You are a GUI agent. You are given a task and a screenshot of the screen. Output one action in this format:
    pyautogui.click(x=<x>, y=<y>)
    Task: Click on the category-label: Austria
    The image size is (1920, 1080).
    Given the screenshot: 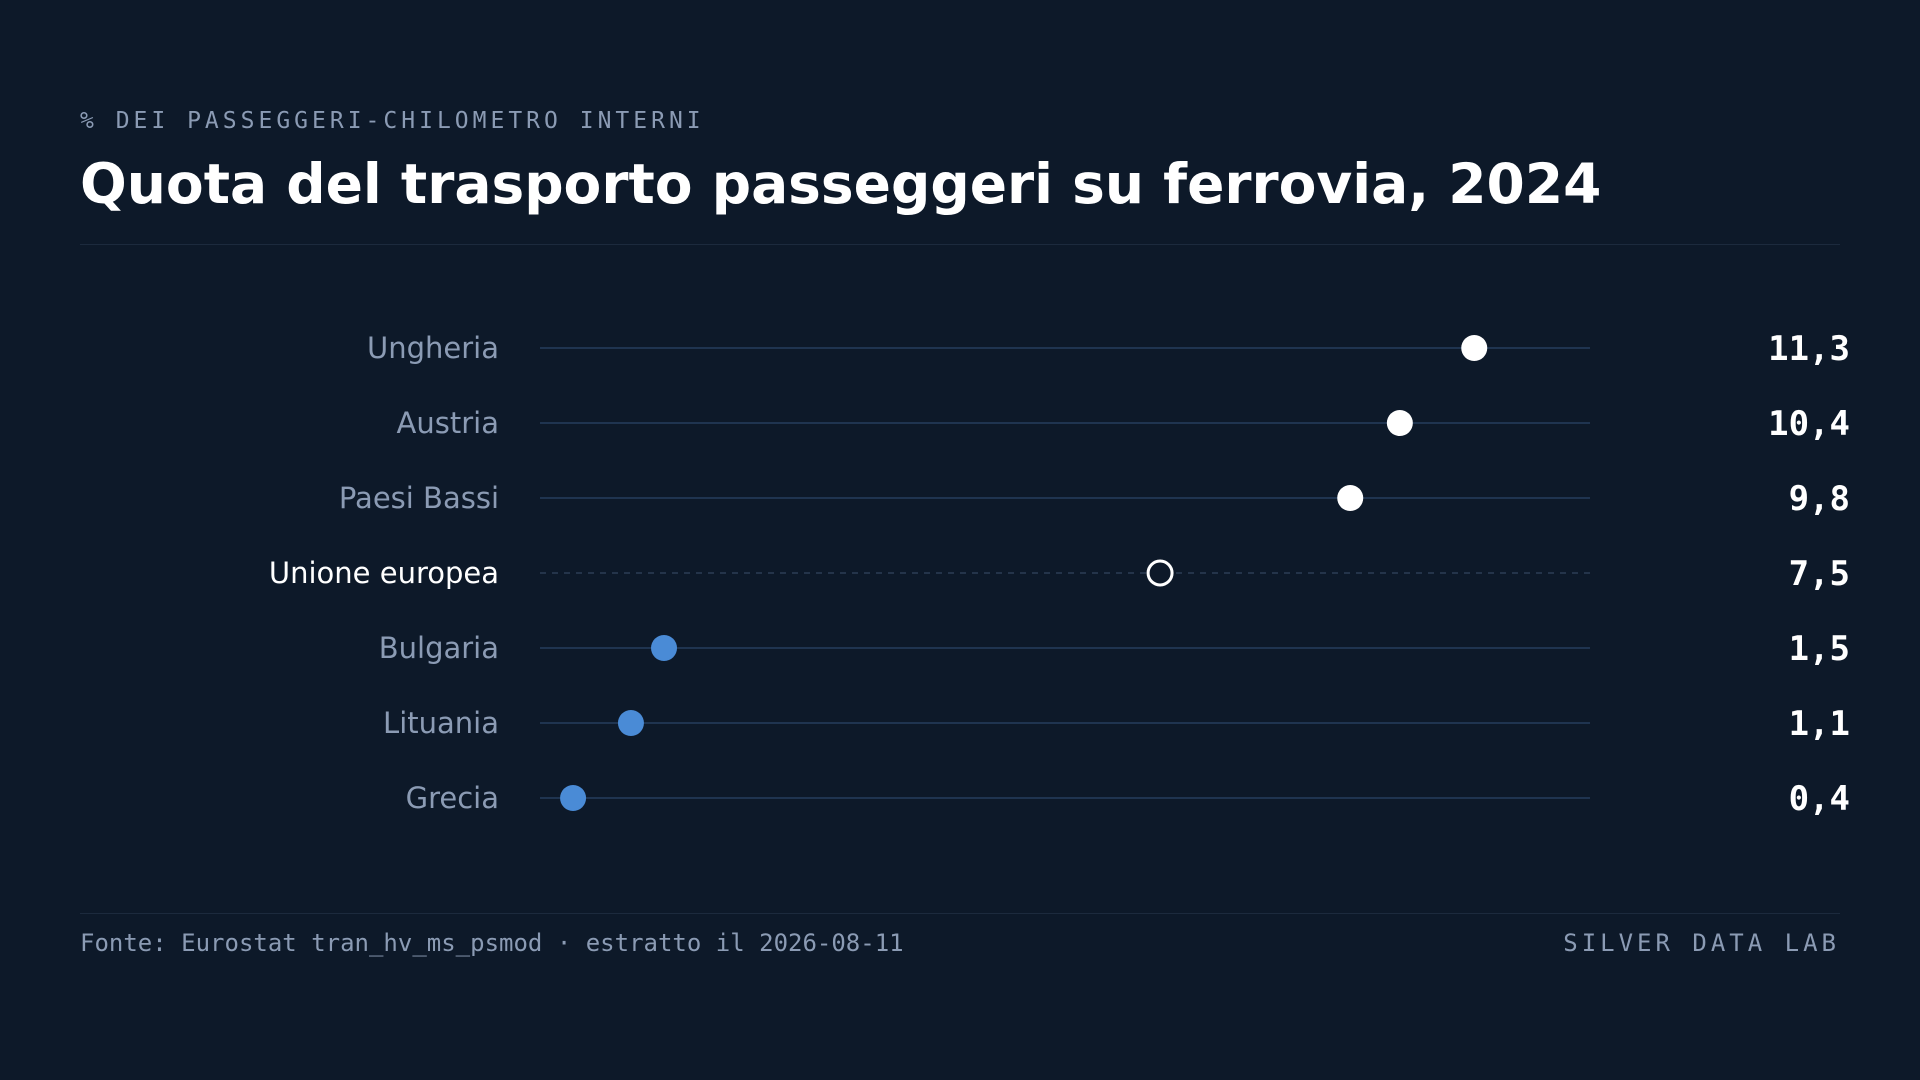 What is the action you would take?
    pyautogui.click(x=448, y=423)
    